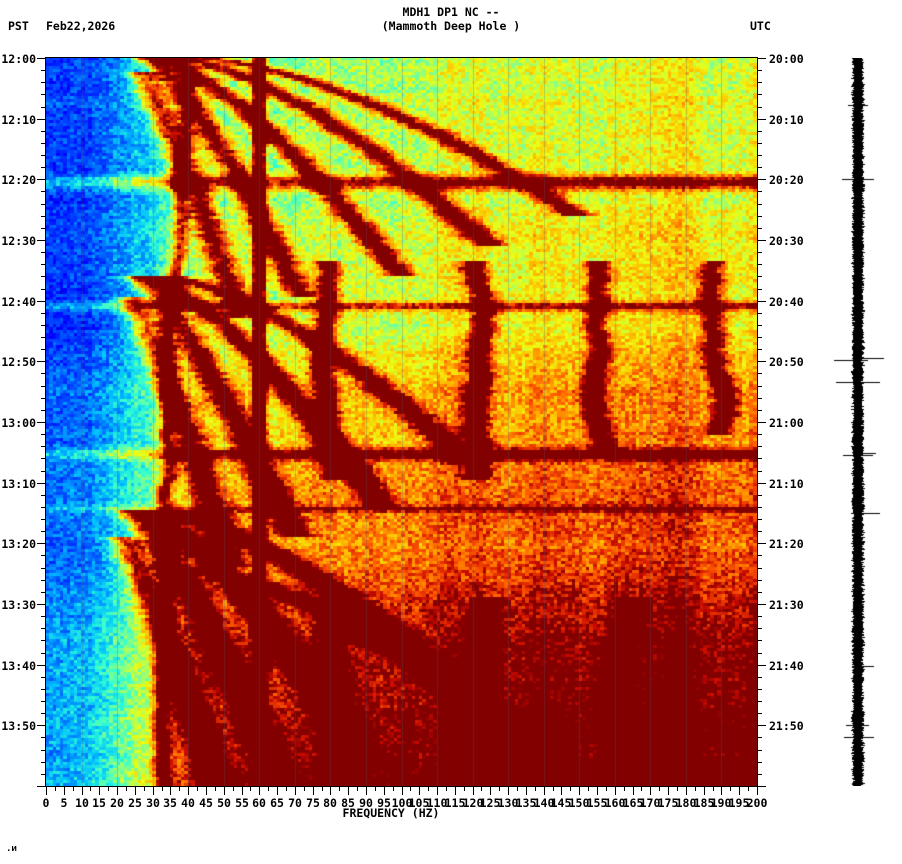  Describe the element at coordinates (858, 422) in the screenshot. I see `seismogram-trace` at that location.